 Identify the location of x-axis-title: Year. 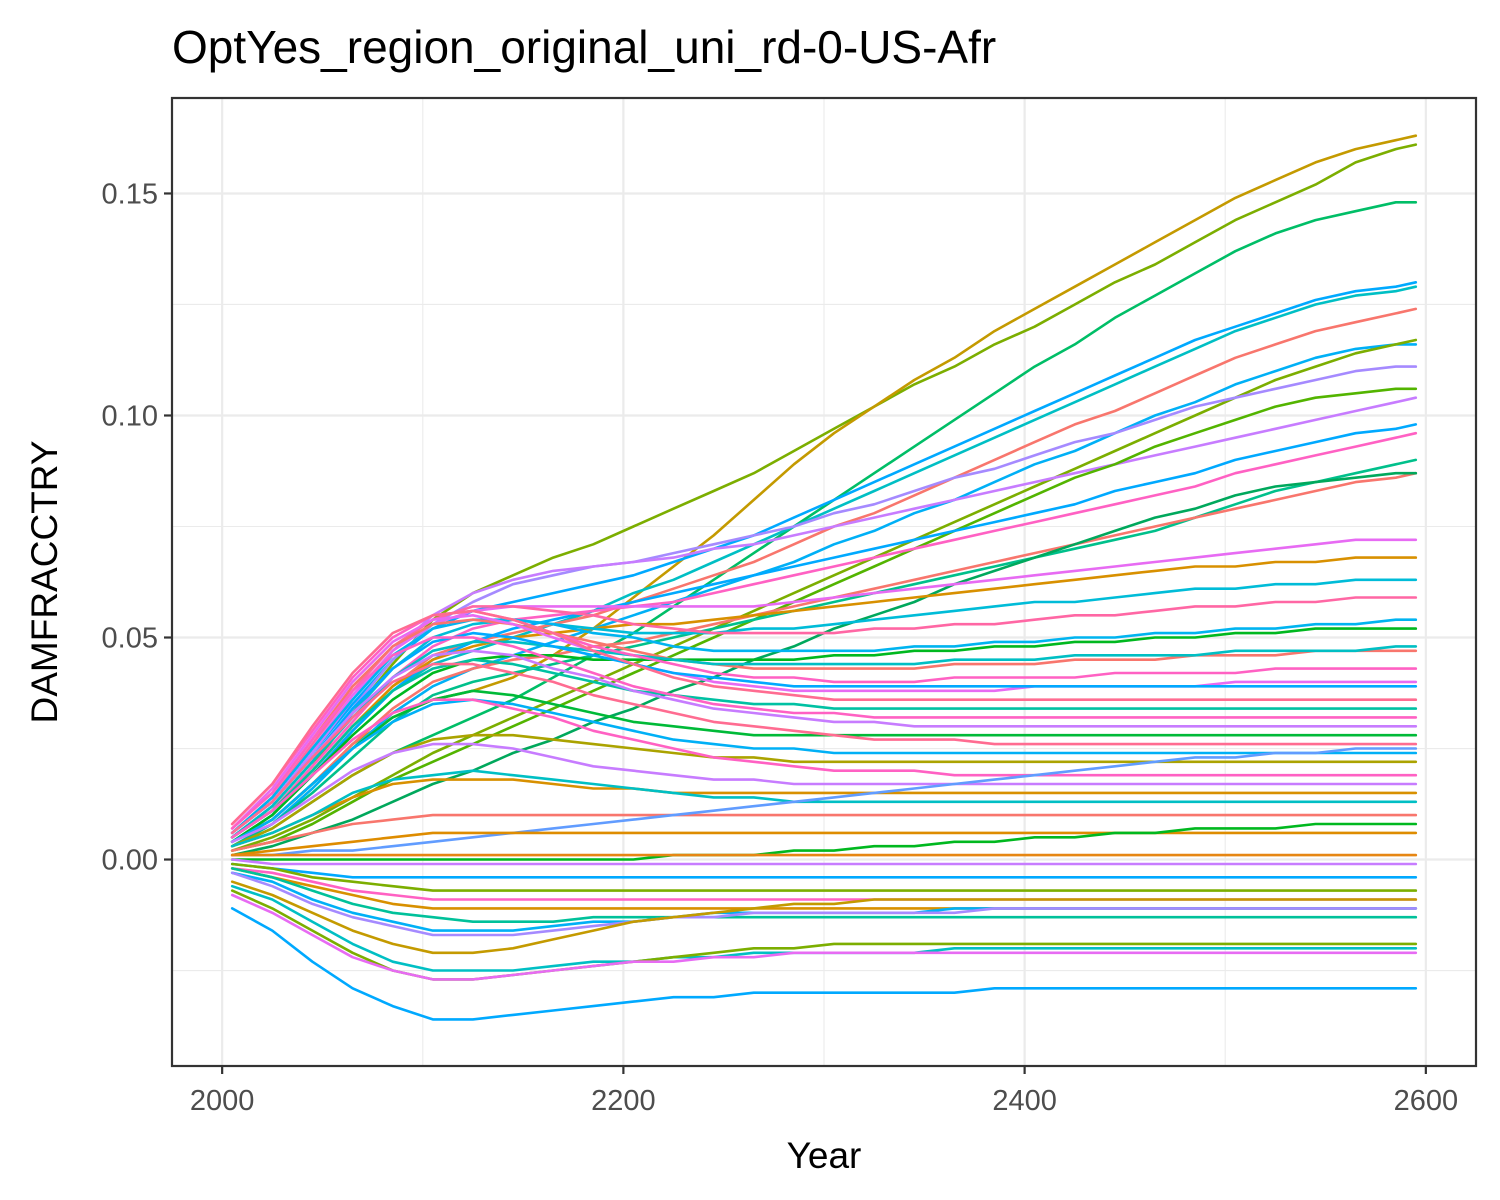
(824, 1155).